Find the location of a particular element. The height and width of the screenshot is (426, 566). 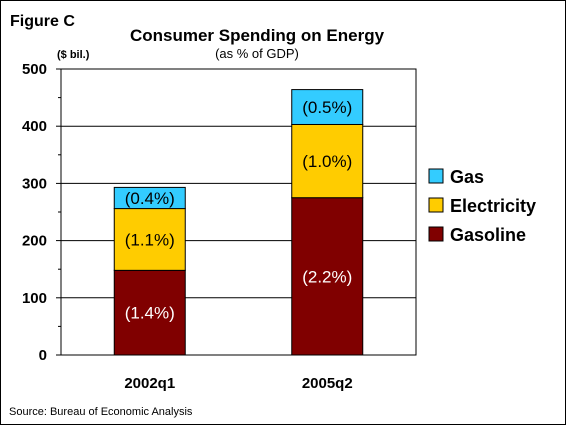

bar-data-label: (1.1%) is located at coordinates (150, 239).